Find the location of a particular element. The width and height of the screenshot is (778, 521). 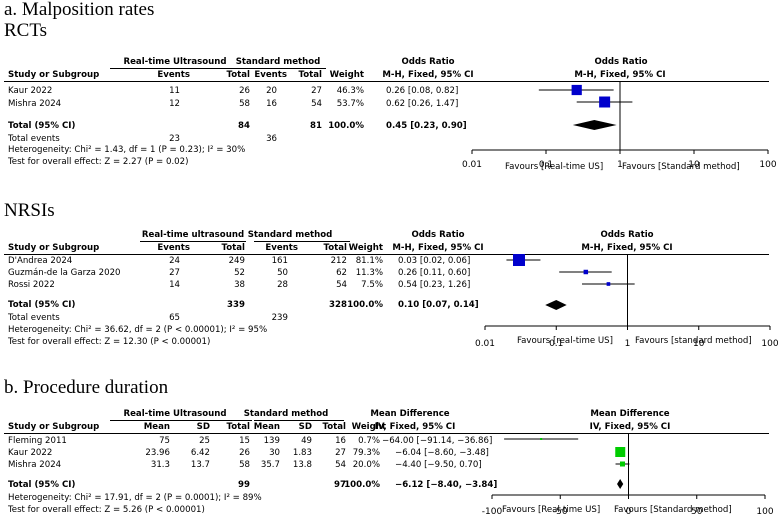

dur-col-total1: Total is located at coordinates (238, 427).